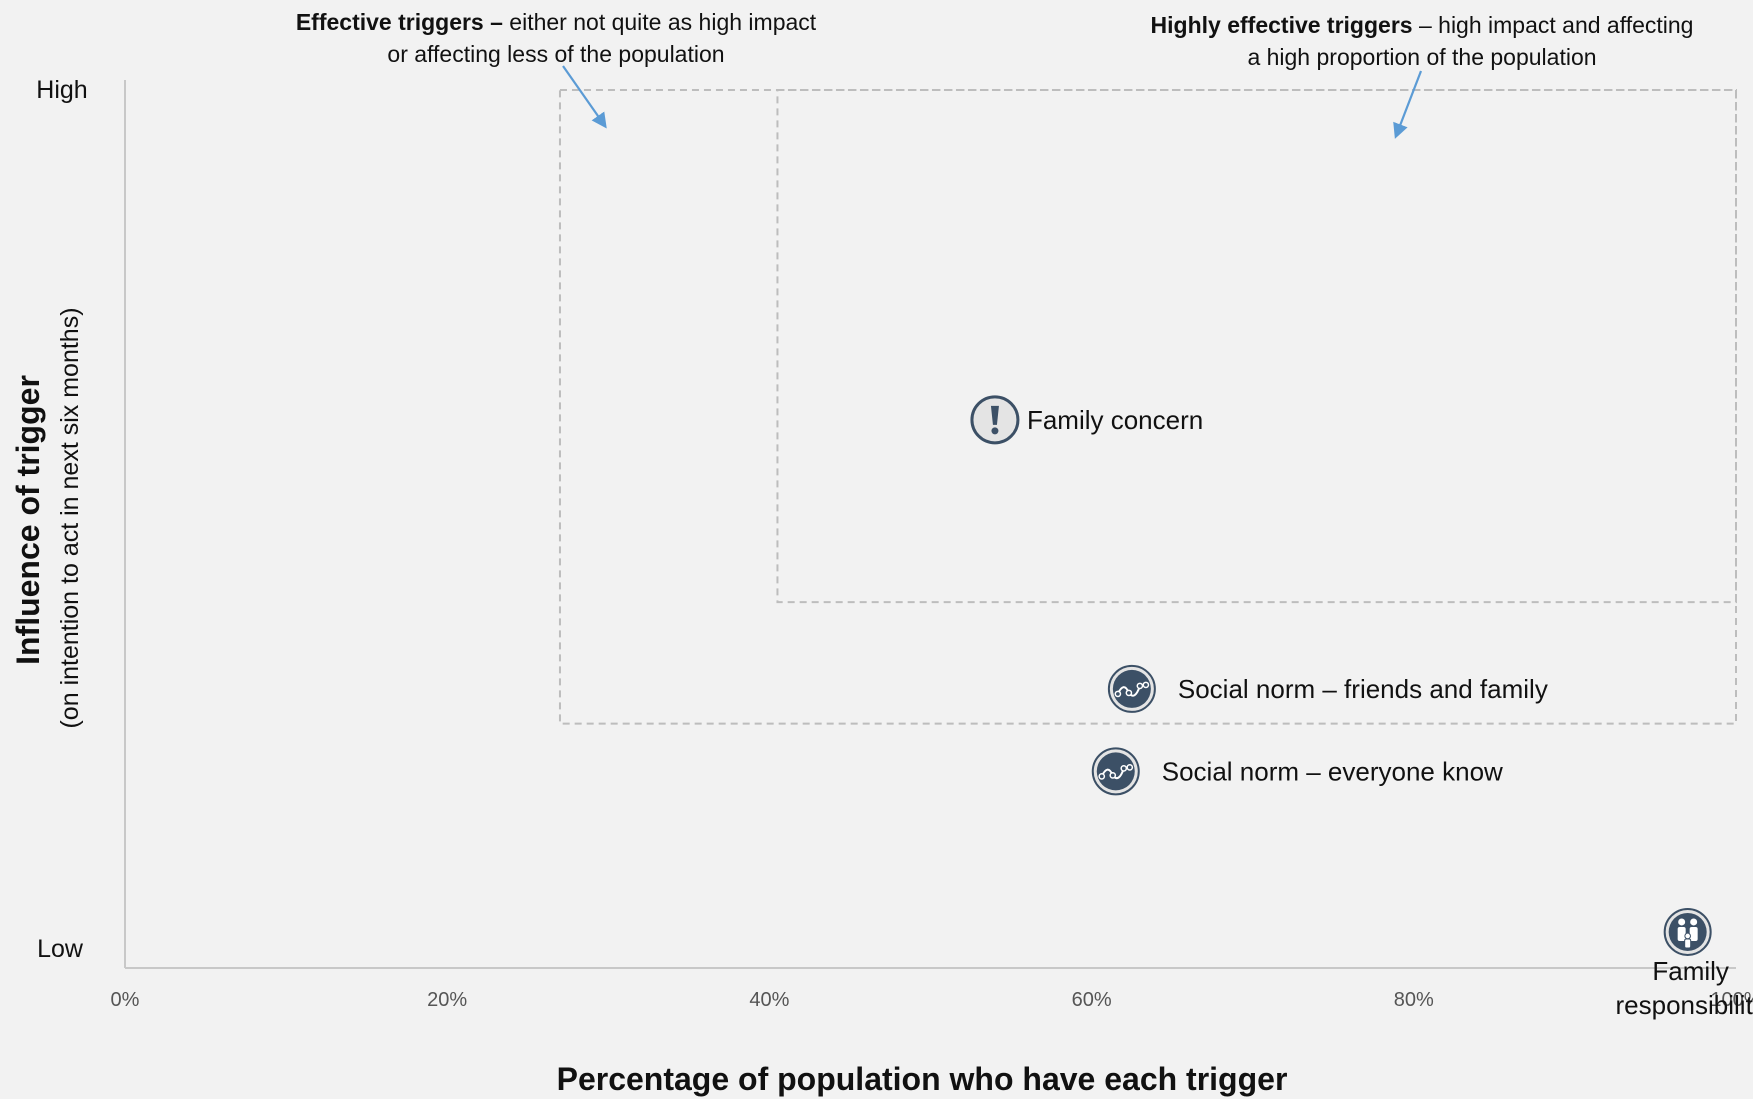  What do you see at coordinates (1421, 57) in the screenshot?
I see `annotation-highly-effective-line2: a high proportion of the population` at bounding box center [1421, 57].